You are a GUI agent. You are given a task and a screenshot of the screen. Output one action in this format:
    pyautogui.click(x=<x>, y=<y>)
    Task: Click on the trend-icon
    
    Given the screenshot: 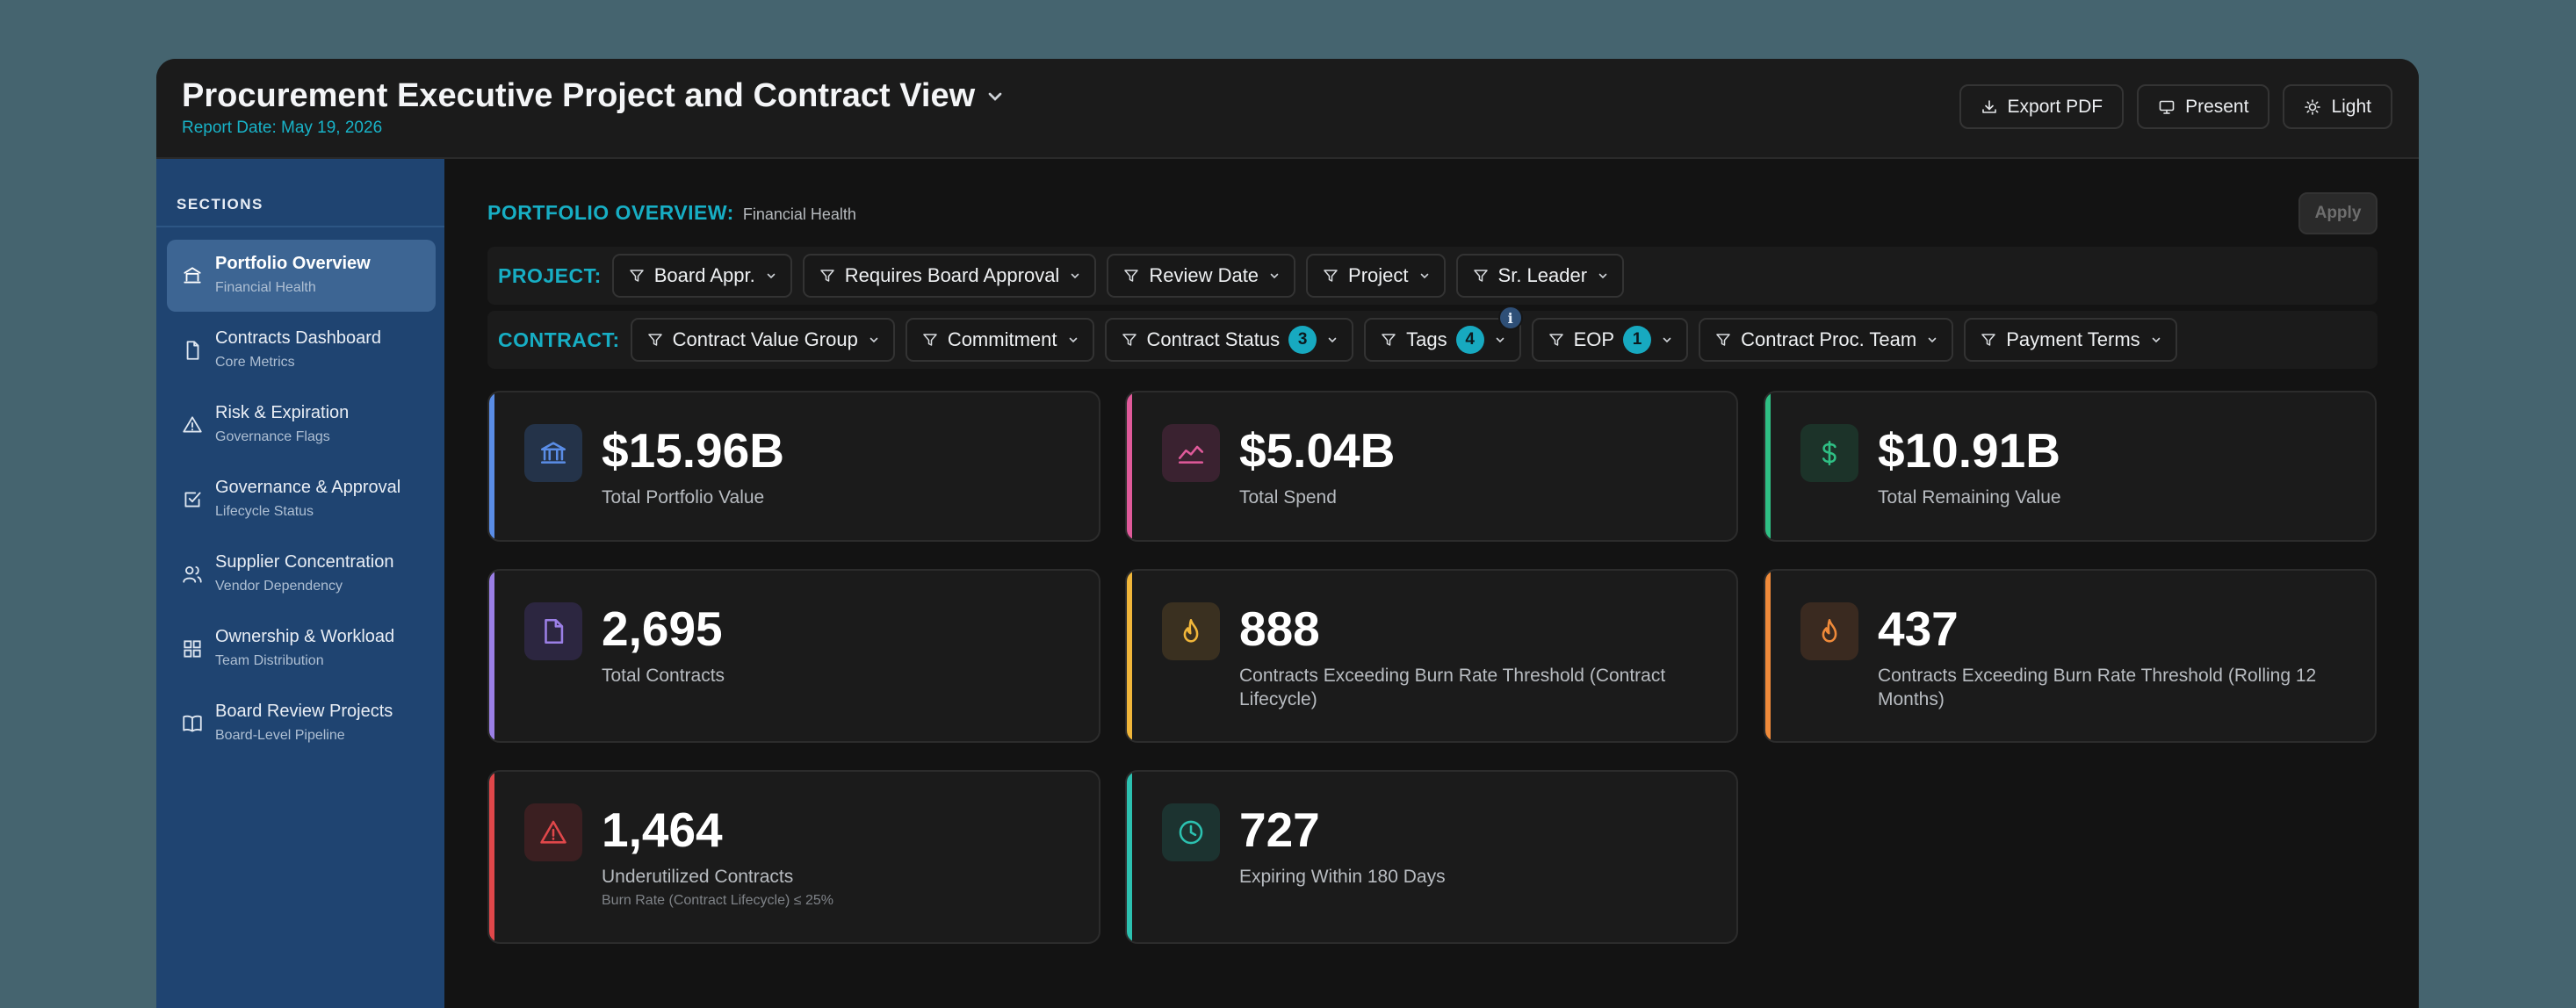 What is the action you would take?
    pyautogui.click(x=1191, y=454)
    